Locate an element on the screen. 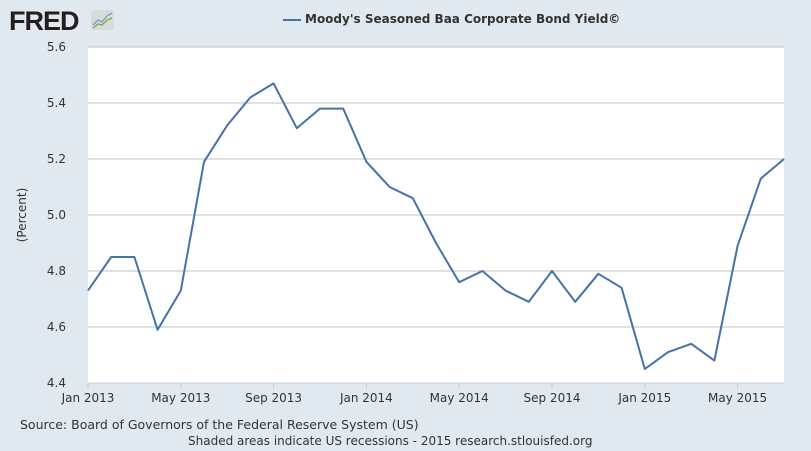 This screenshot has width=811, height=451. y-tick-label: 4.4 is located at coordinates (56, 383).